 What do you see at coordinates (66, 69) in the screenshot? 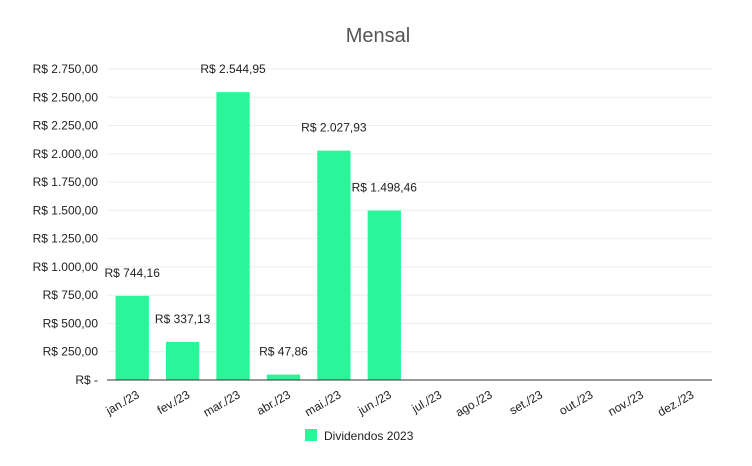
I see `y-tick-label: R$ 2.750,00` at bounding box center [66, 69].